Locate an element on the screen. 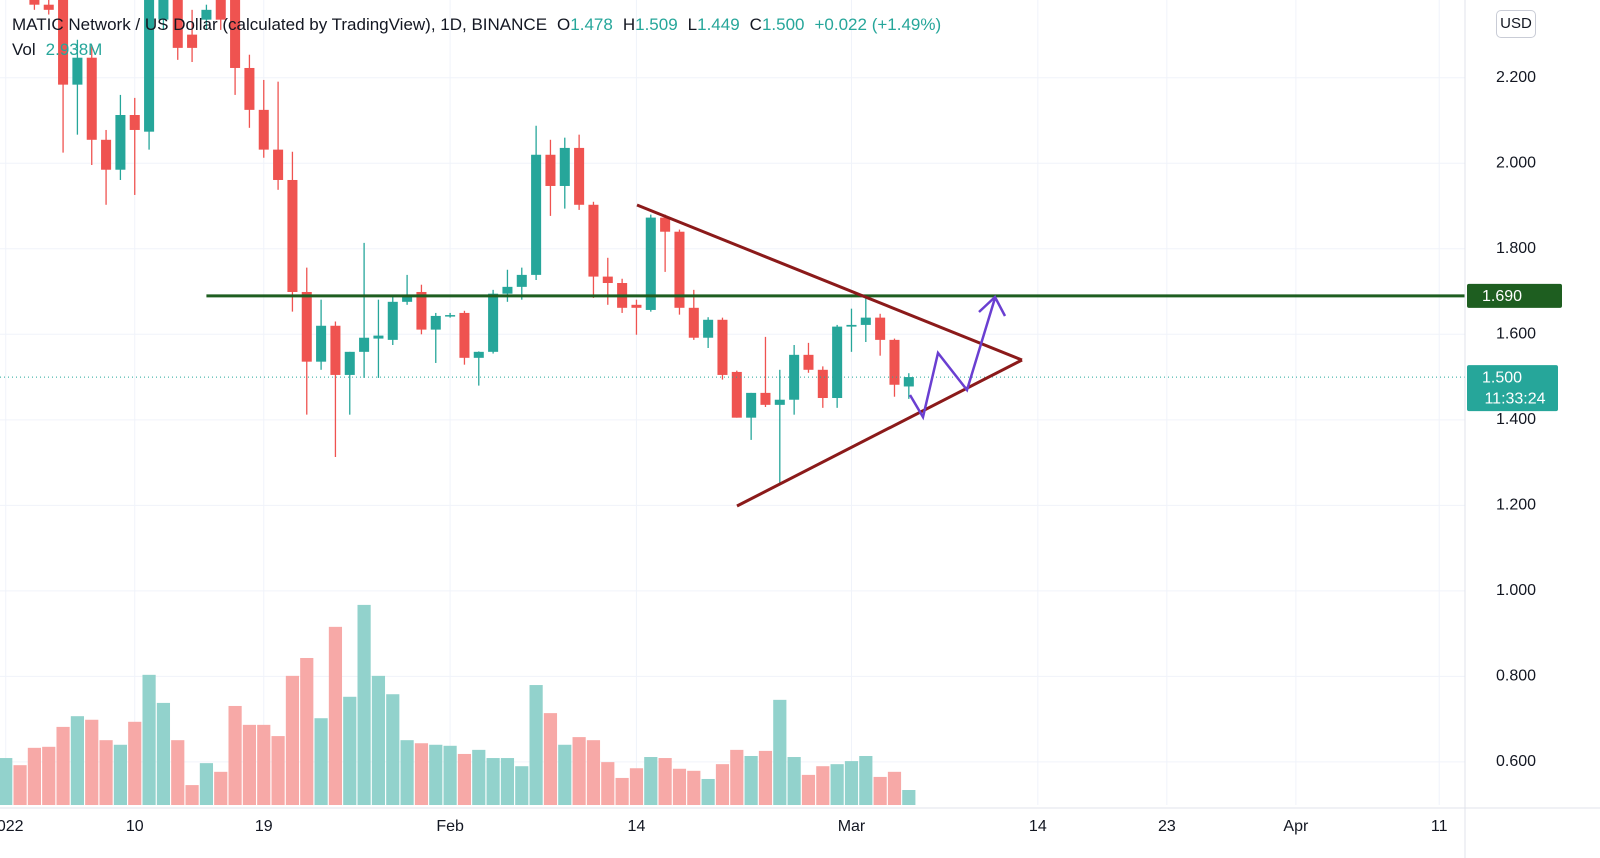 Image resolution: width=1600 pixels, height=858 pixels. volume-row: Vol 2.938M is located at coordinates (476, 49).